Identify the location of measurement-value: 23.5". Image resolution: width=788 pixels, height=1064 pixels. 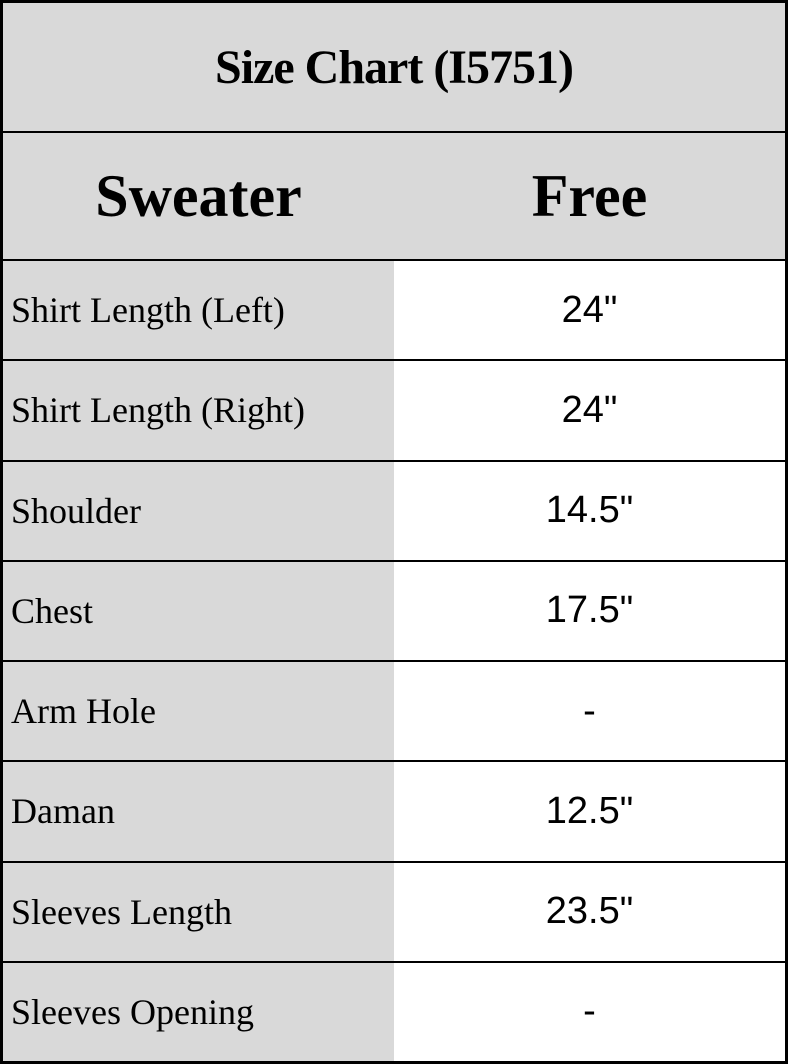
(589, 911).